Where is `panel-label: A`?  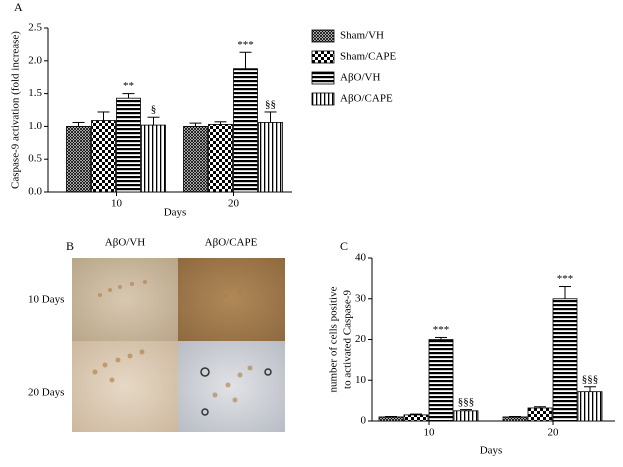
panel-label: A is located at coordinates (18, 7).